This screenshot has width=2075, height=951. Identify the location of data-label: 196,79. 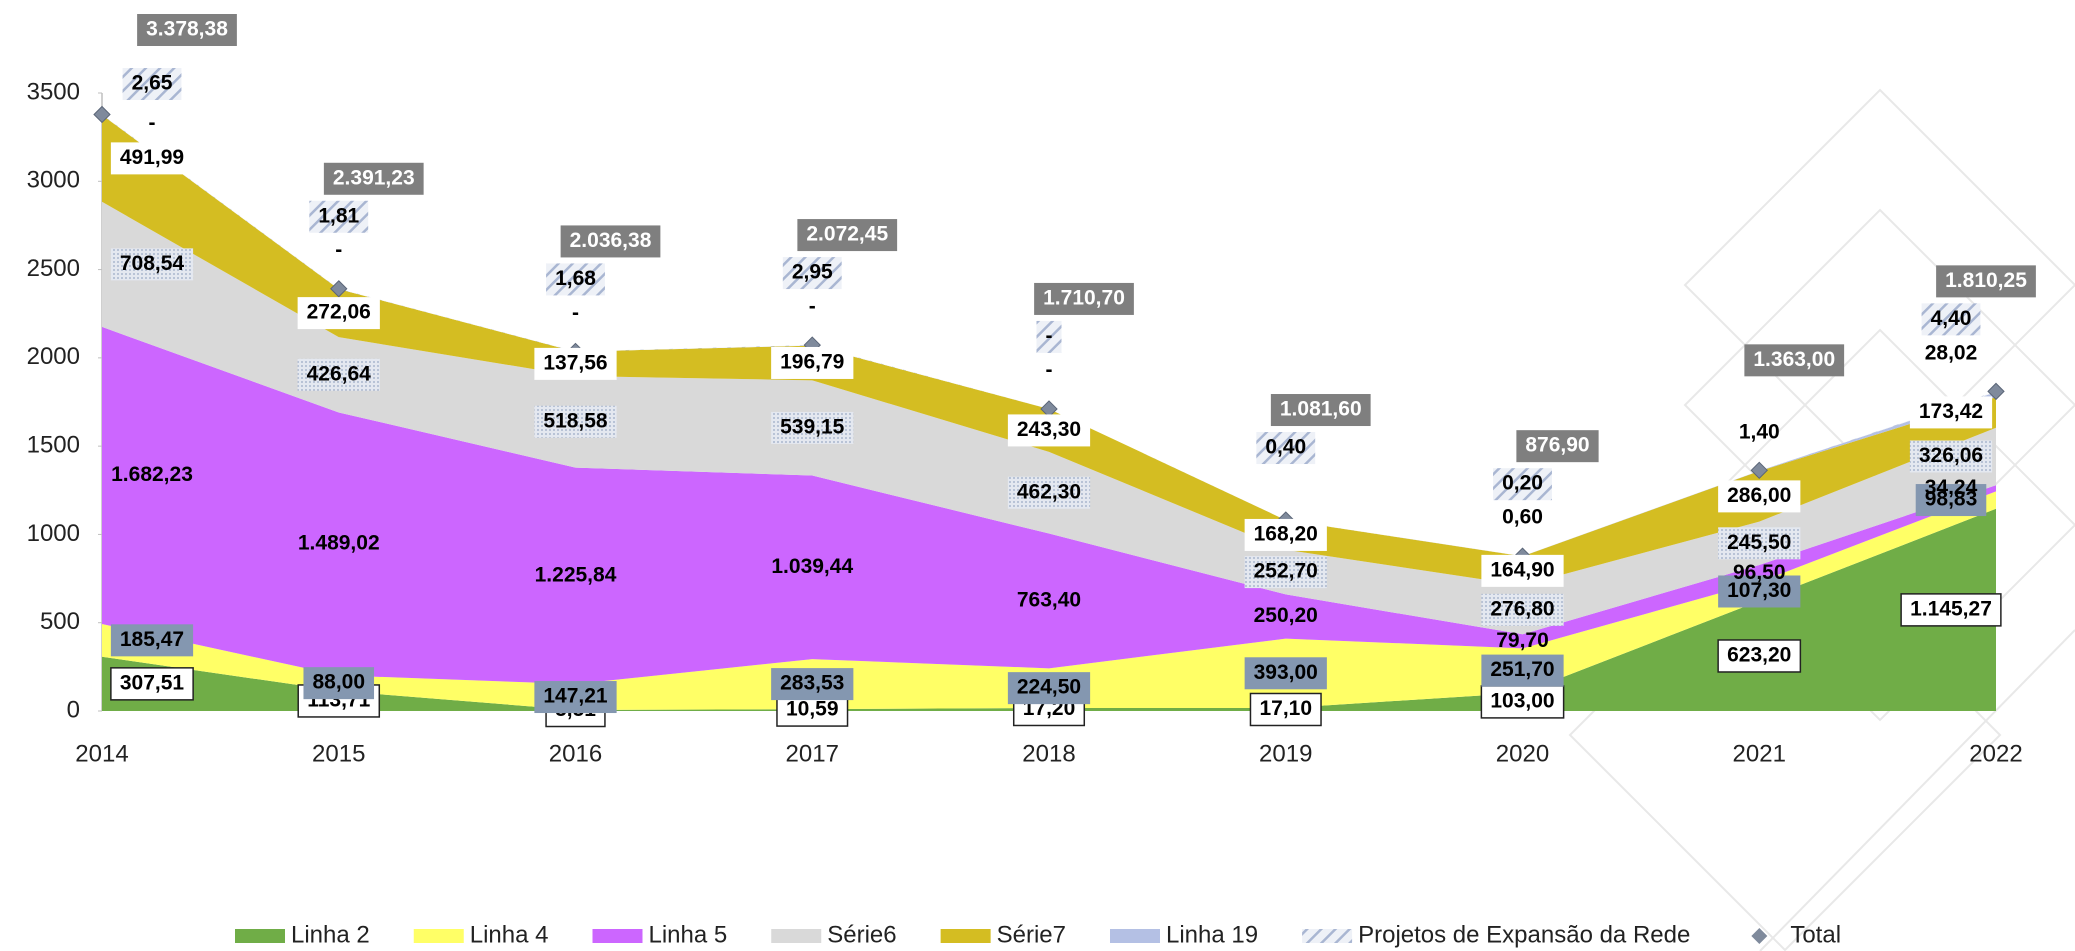
(812, 362).